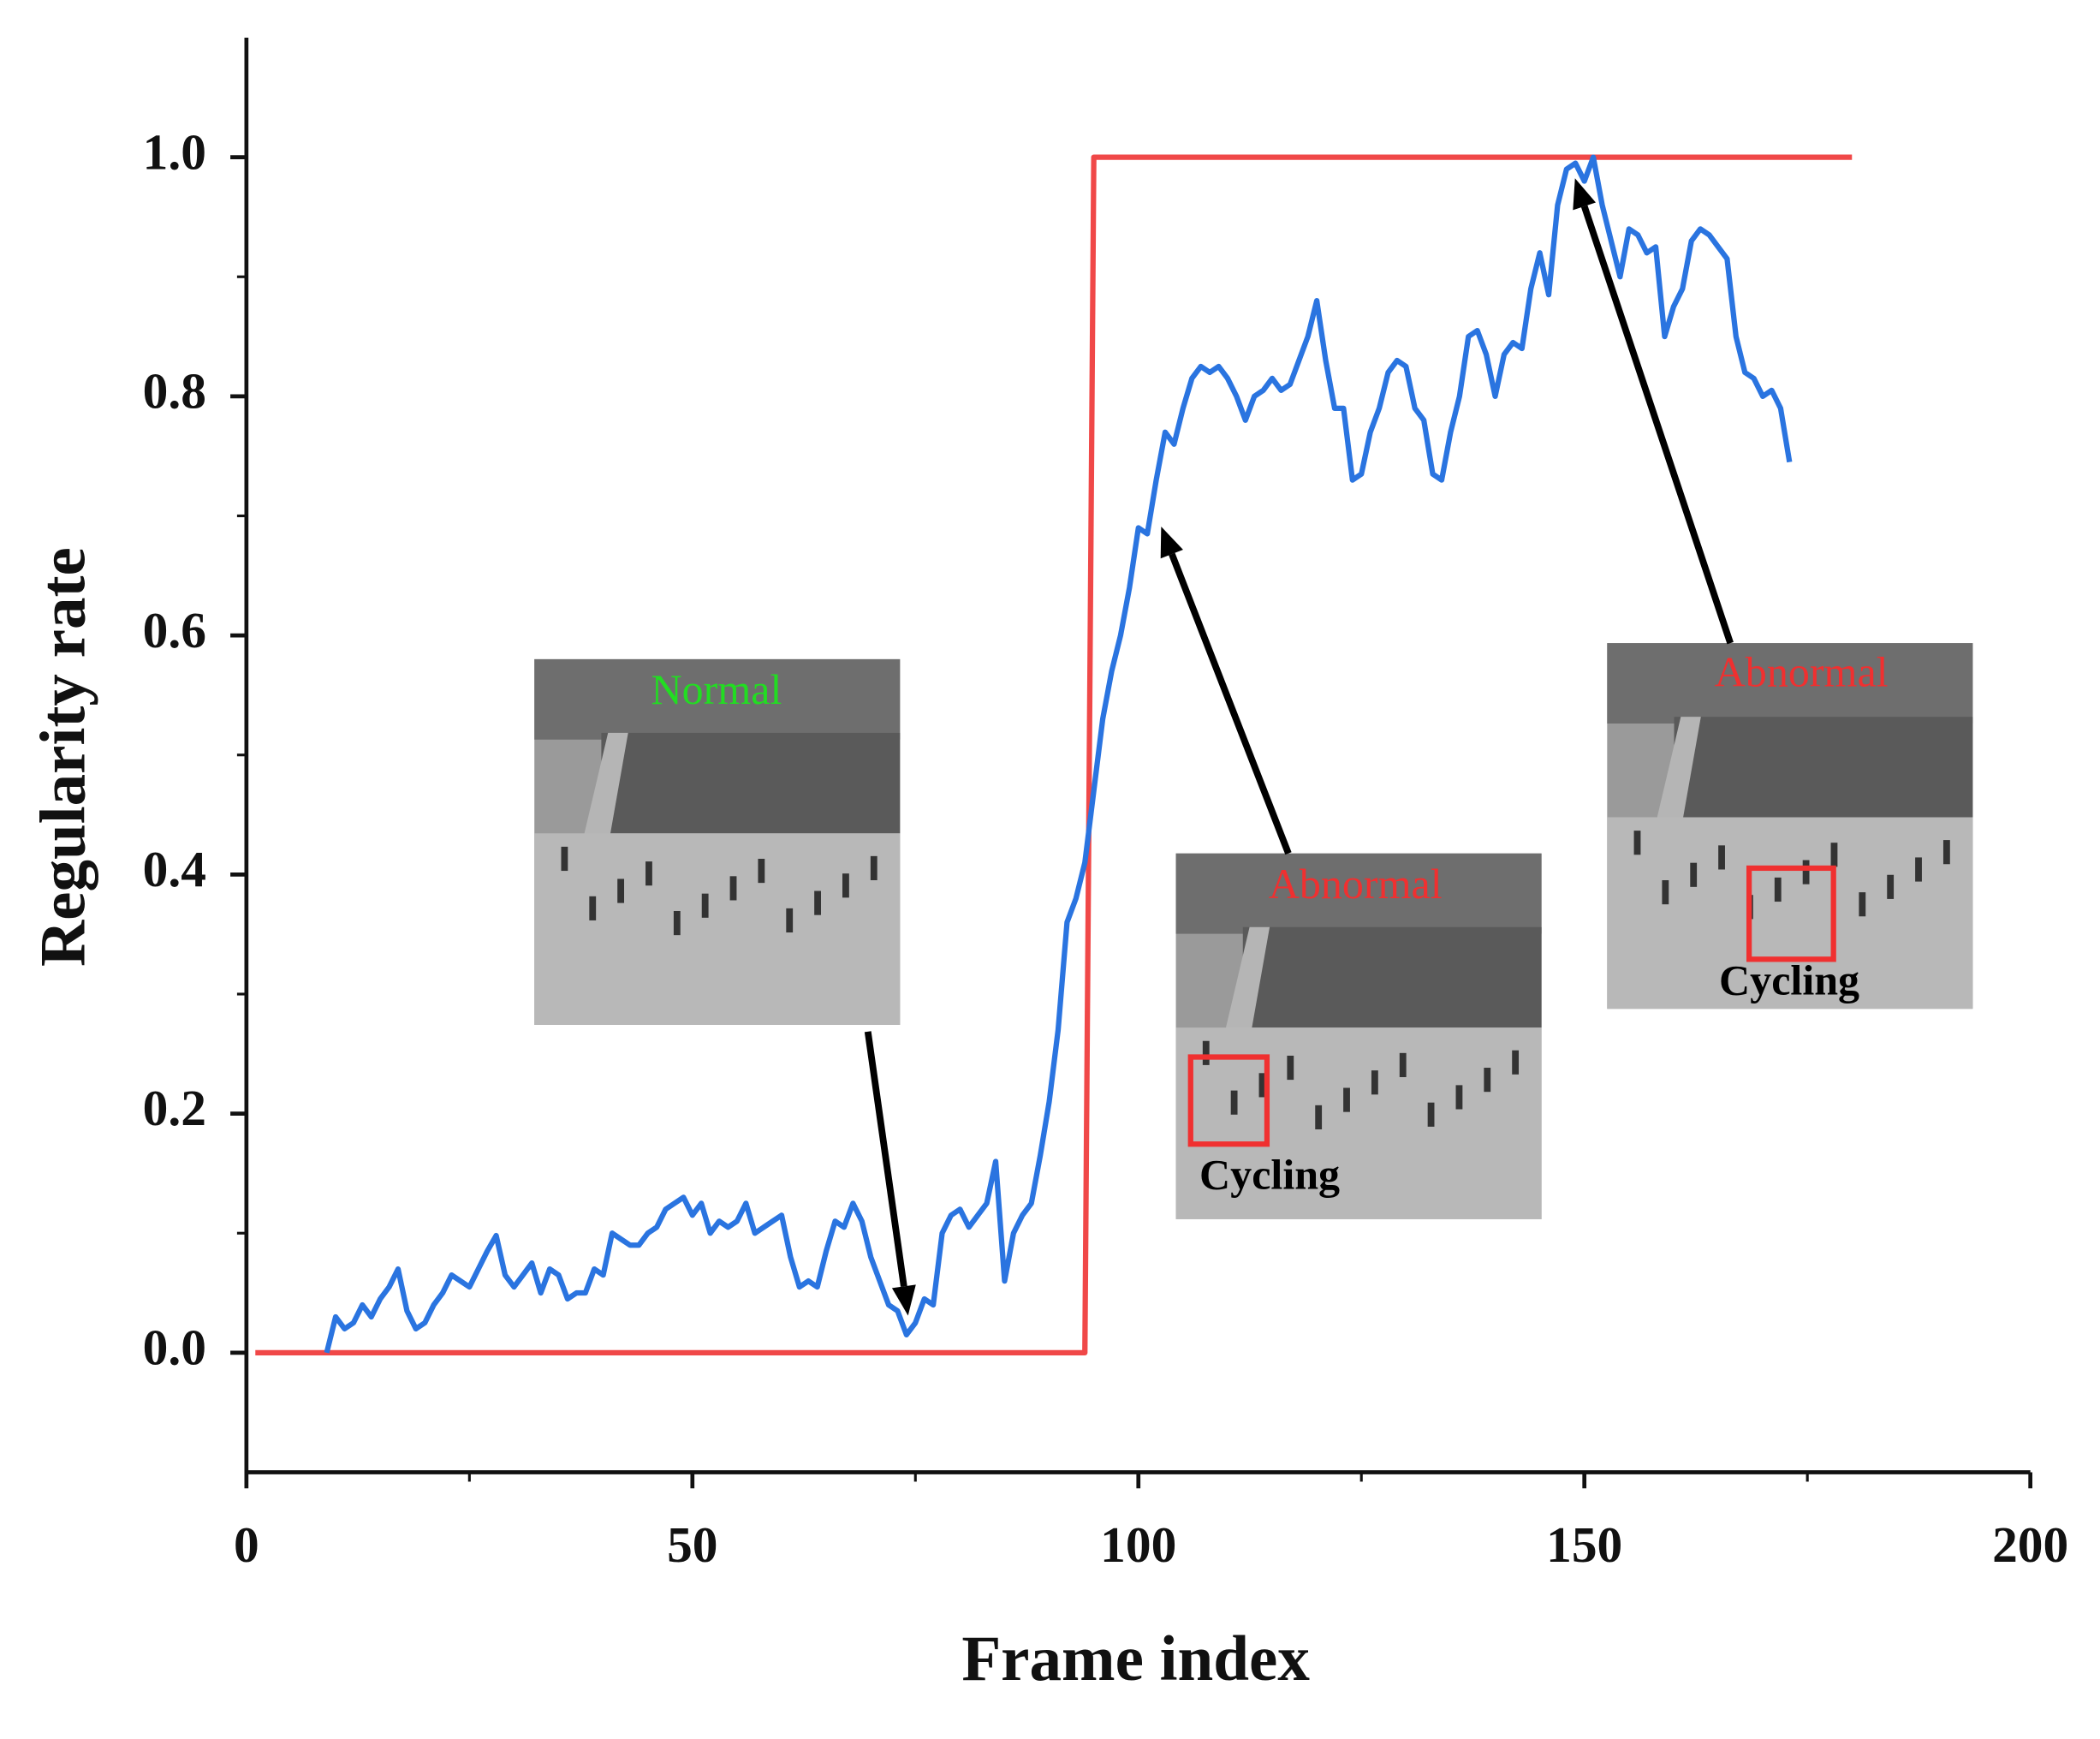  Describe the element at coordinates (174, 869) in the screenshot. I see `y-tick-label: 0.4` at that location.